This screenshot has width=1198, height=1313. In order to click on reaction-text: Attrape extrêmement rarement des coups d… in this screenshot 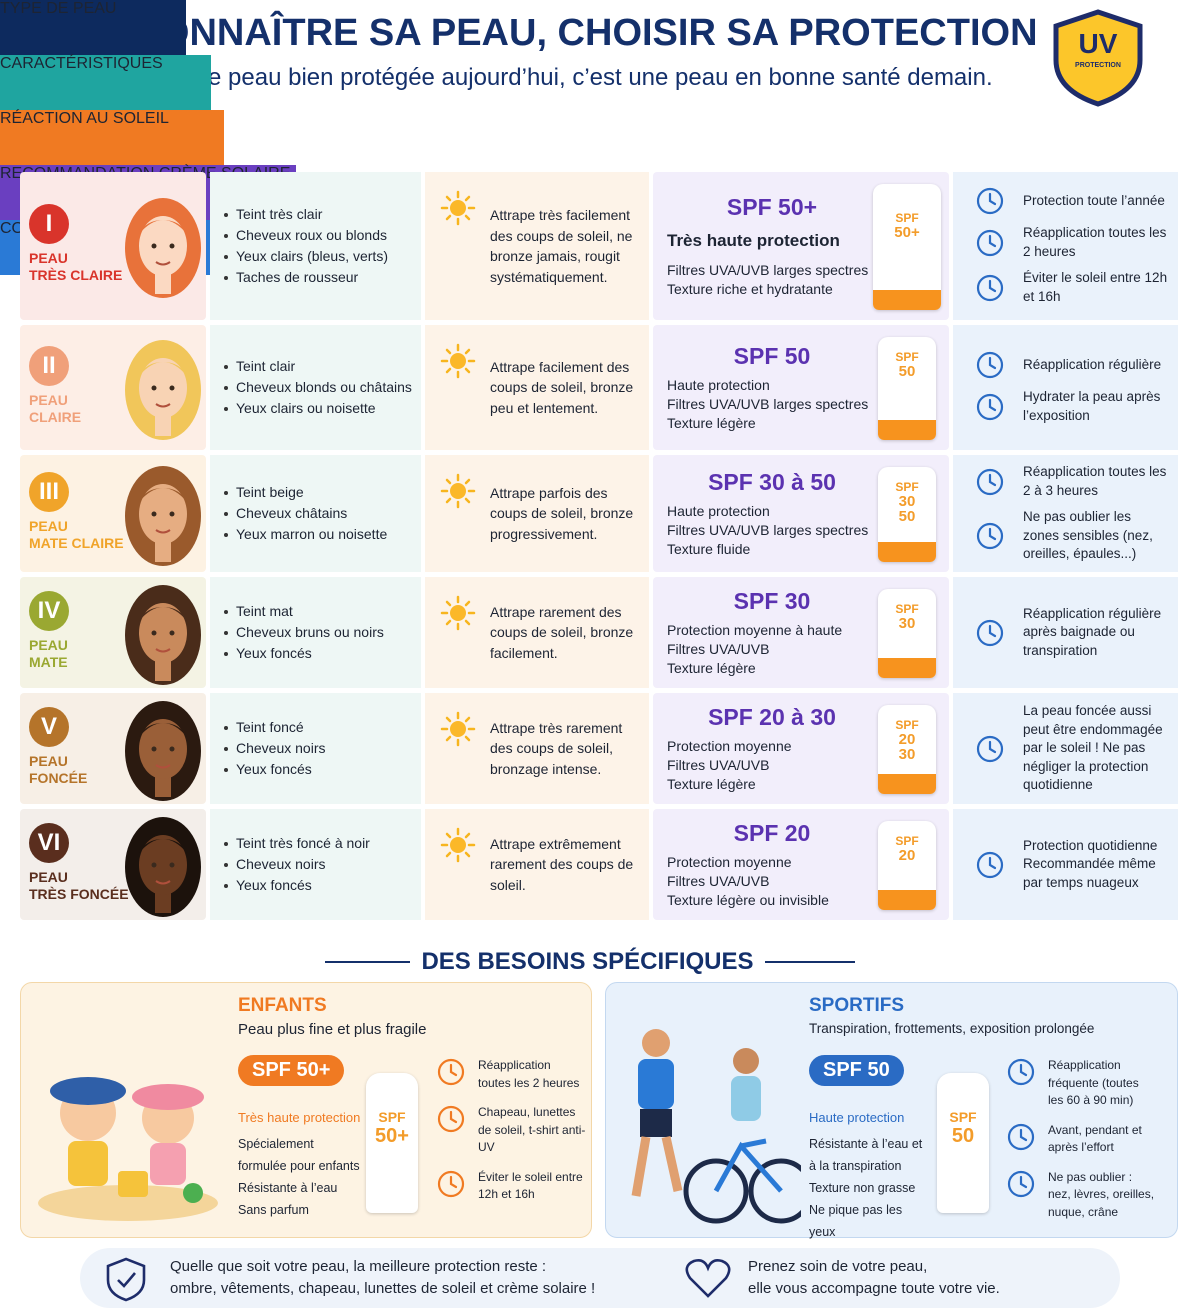, I will do `click(562, 864)`.